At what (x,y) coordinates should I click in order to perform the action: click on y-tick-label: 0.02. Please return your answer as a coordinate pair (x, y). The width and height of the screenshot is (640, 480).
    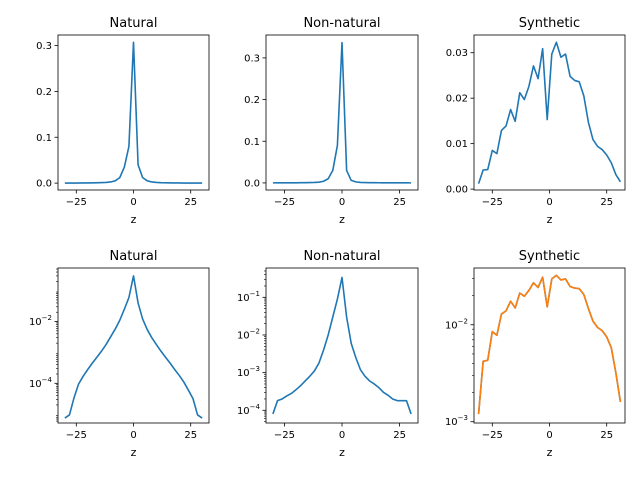
    Looking at the image, I should click on (457, 99).